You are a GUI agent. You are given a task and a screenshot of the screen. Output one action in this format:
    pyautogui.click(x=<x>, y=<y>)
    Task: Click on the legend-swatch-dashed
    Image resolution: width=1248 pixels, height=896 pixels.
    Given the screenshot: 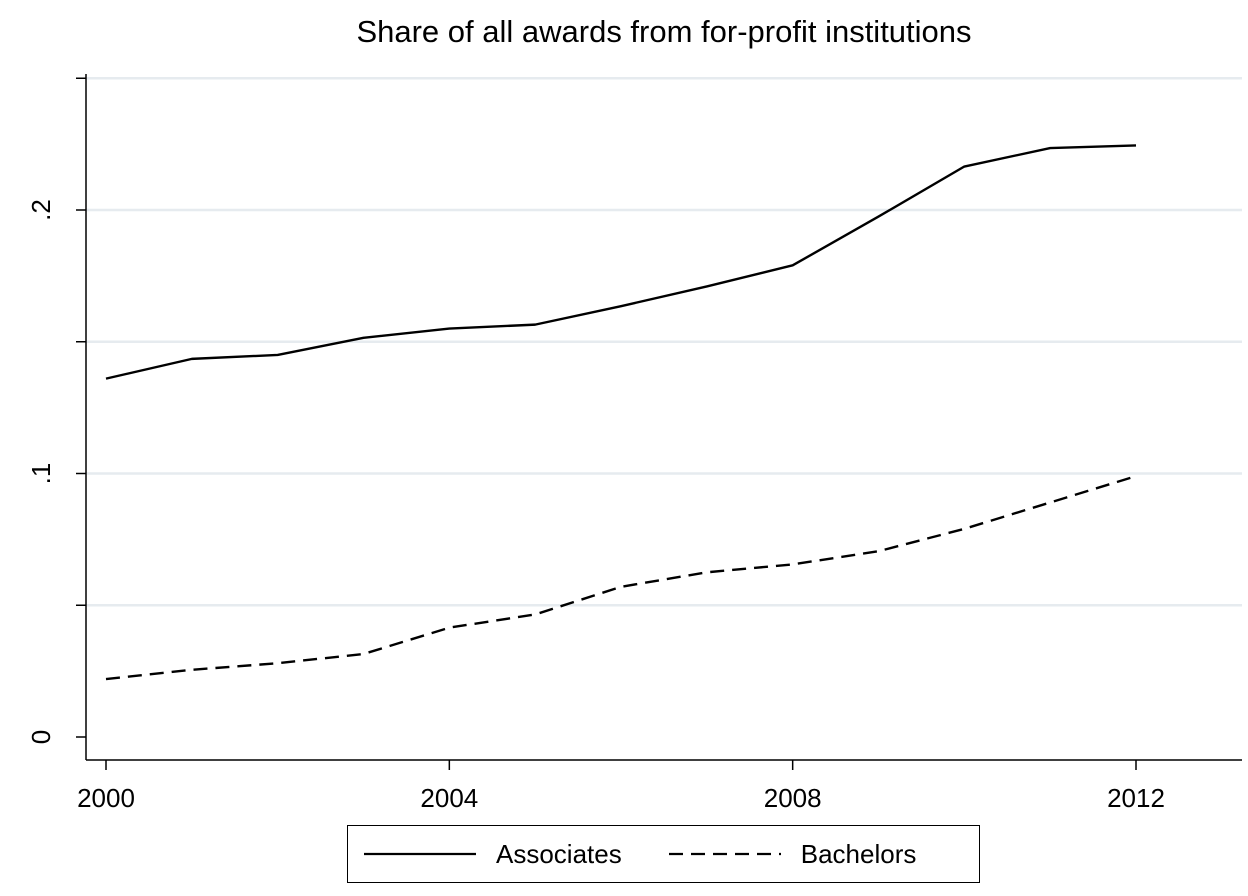 What is the action you would take?
    pyautogui.click(x=724, y=854)
    